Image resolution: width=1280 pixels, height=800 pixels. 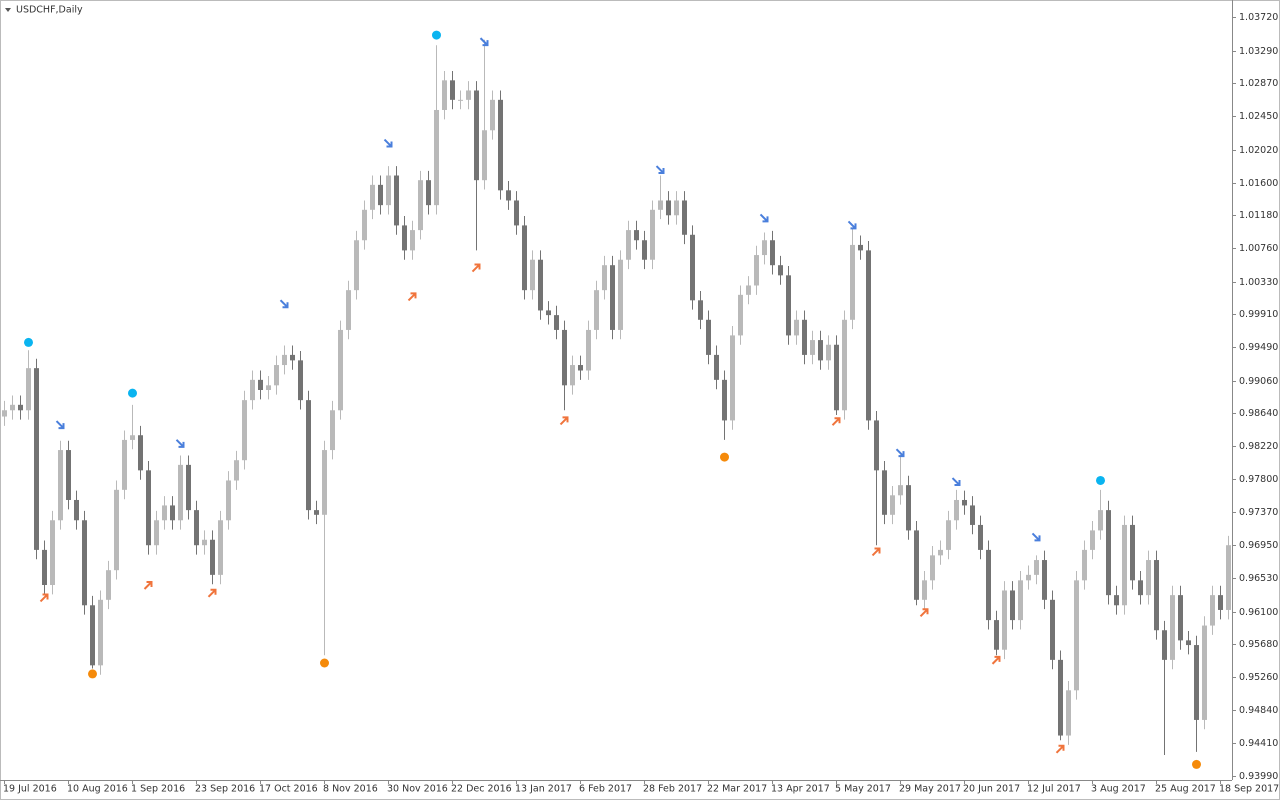 I want to click on x-tick-label: 30 Nov 2016, so click(x=417, y=789).